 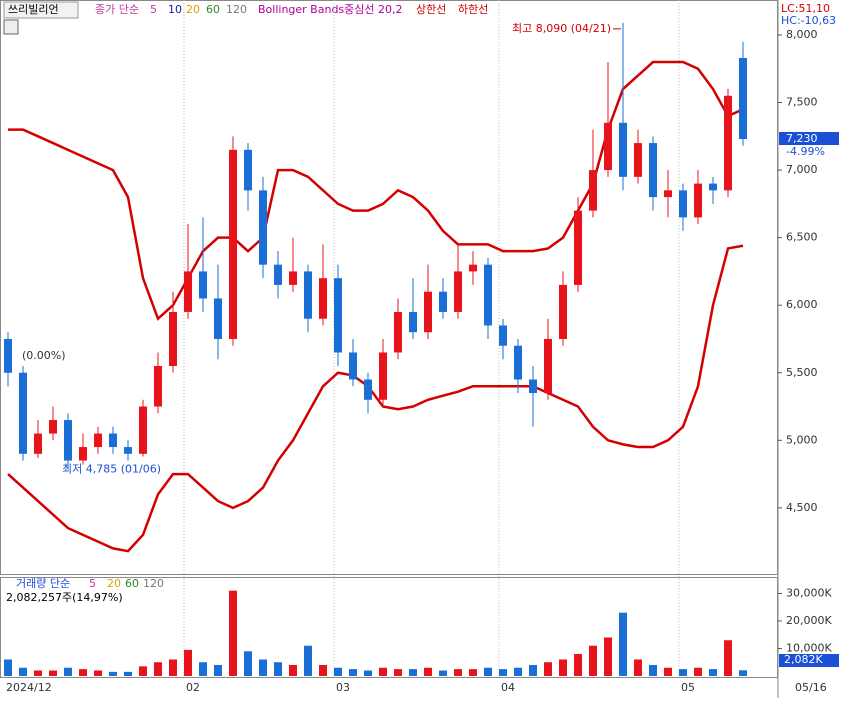 What do you see at coordinates (330, 9) in the screenshot?
I see `bb-label: Bollinger Bands중심선 20,2` at bounding box center [330, 9].